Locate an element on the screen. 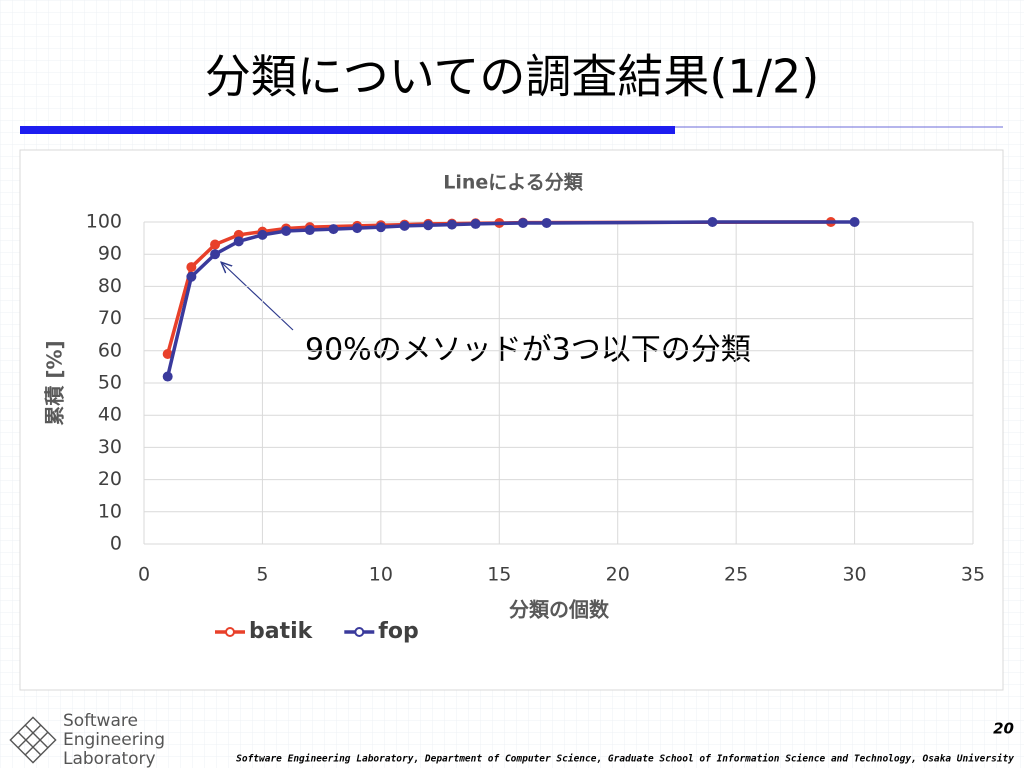  y-tick-label: 30 is located at coordinates (110, 447).